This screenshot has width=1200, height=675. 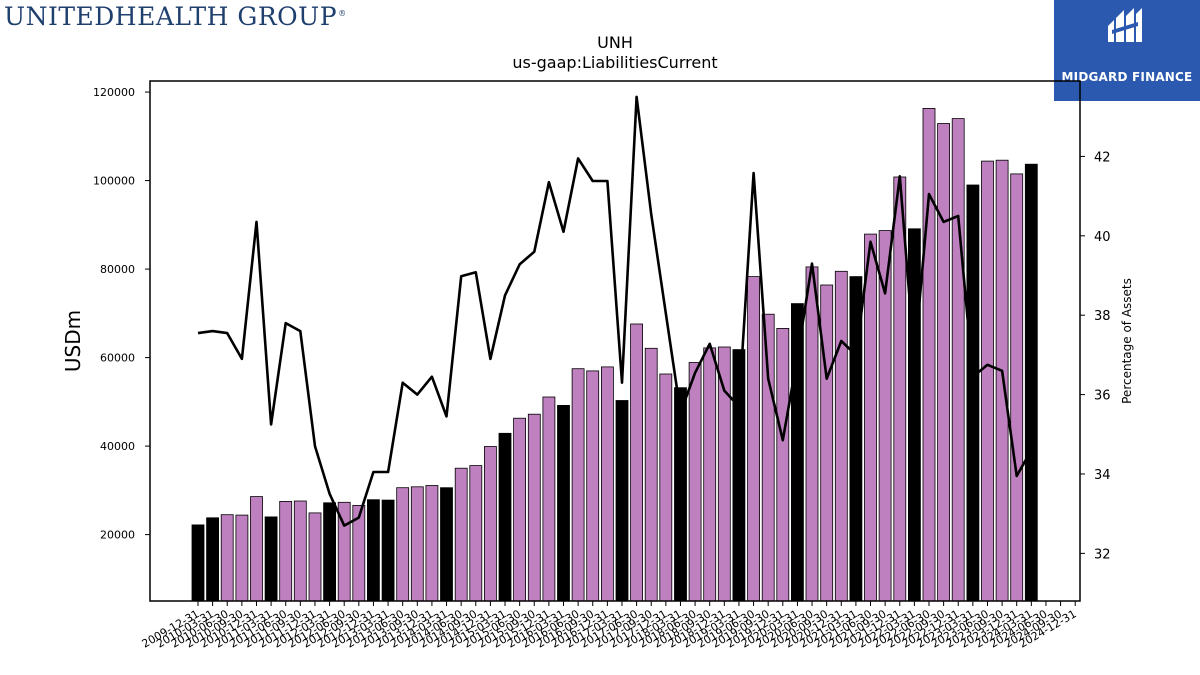 I want to click on y-tick-label: 120000, so click(x=114, y=92).